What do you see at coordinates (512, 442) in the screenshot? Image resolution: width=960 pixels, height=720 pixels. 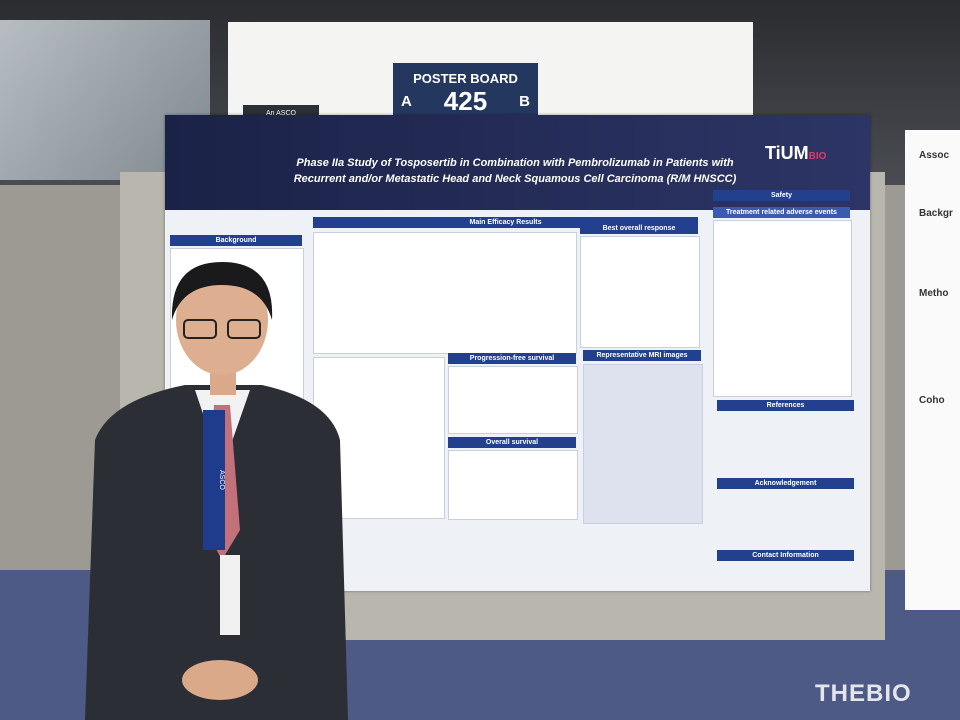 I see `section-header: Overall survival` at bounding box center [512, 442].